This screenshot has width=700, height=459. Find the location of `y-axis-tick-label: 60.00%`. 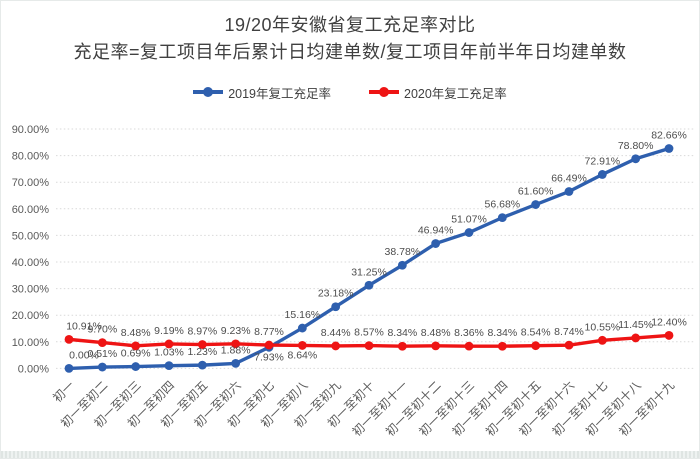

y-axis-tick-label: 60.00% is located at coordinates (31, 210).